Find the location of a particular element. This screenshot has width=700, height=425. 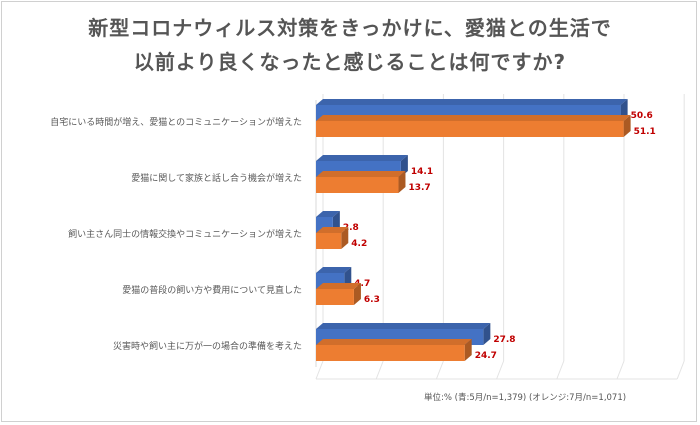

data-label: 4.7 is located at coordinates (362, 284).